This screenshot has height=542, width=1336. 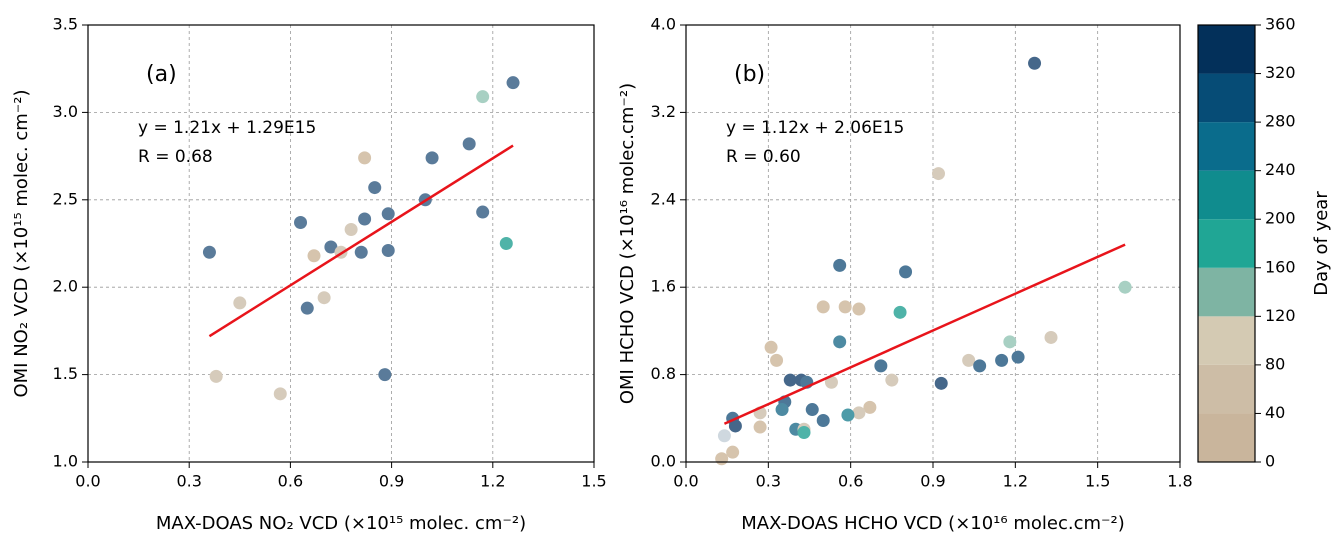 What do you see at coordinates (763, 157) in the screenshot?
I see `annotation: R = 0.60` at bounding box center [763, 157].